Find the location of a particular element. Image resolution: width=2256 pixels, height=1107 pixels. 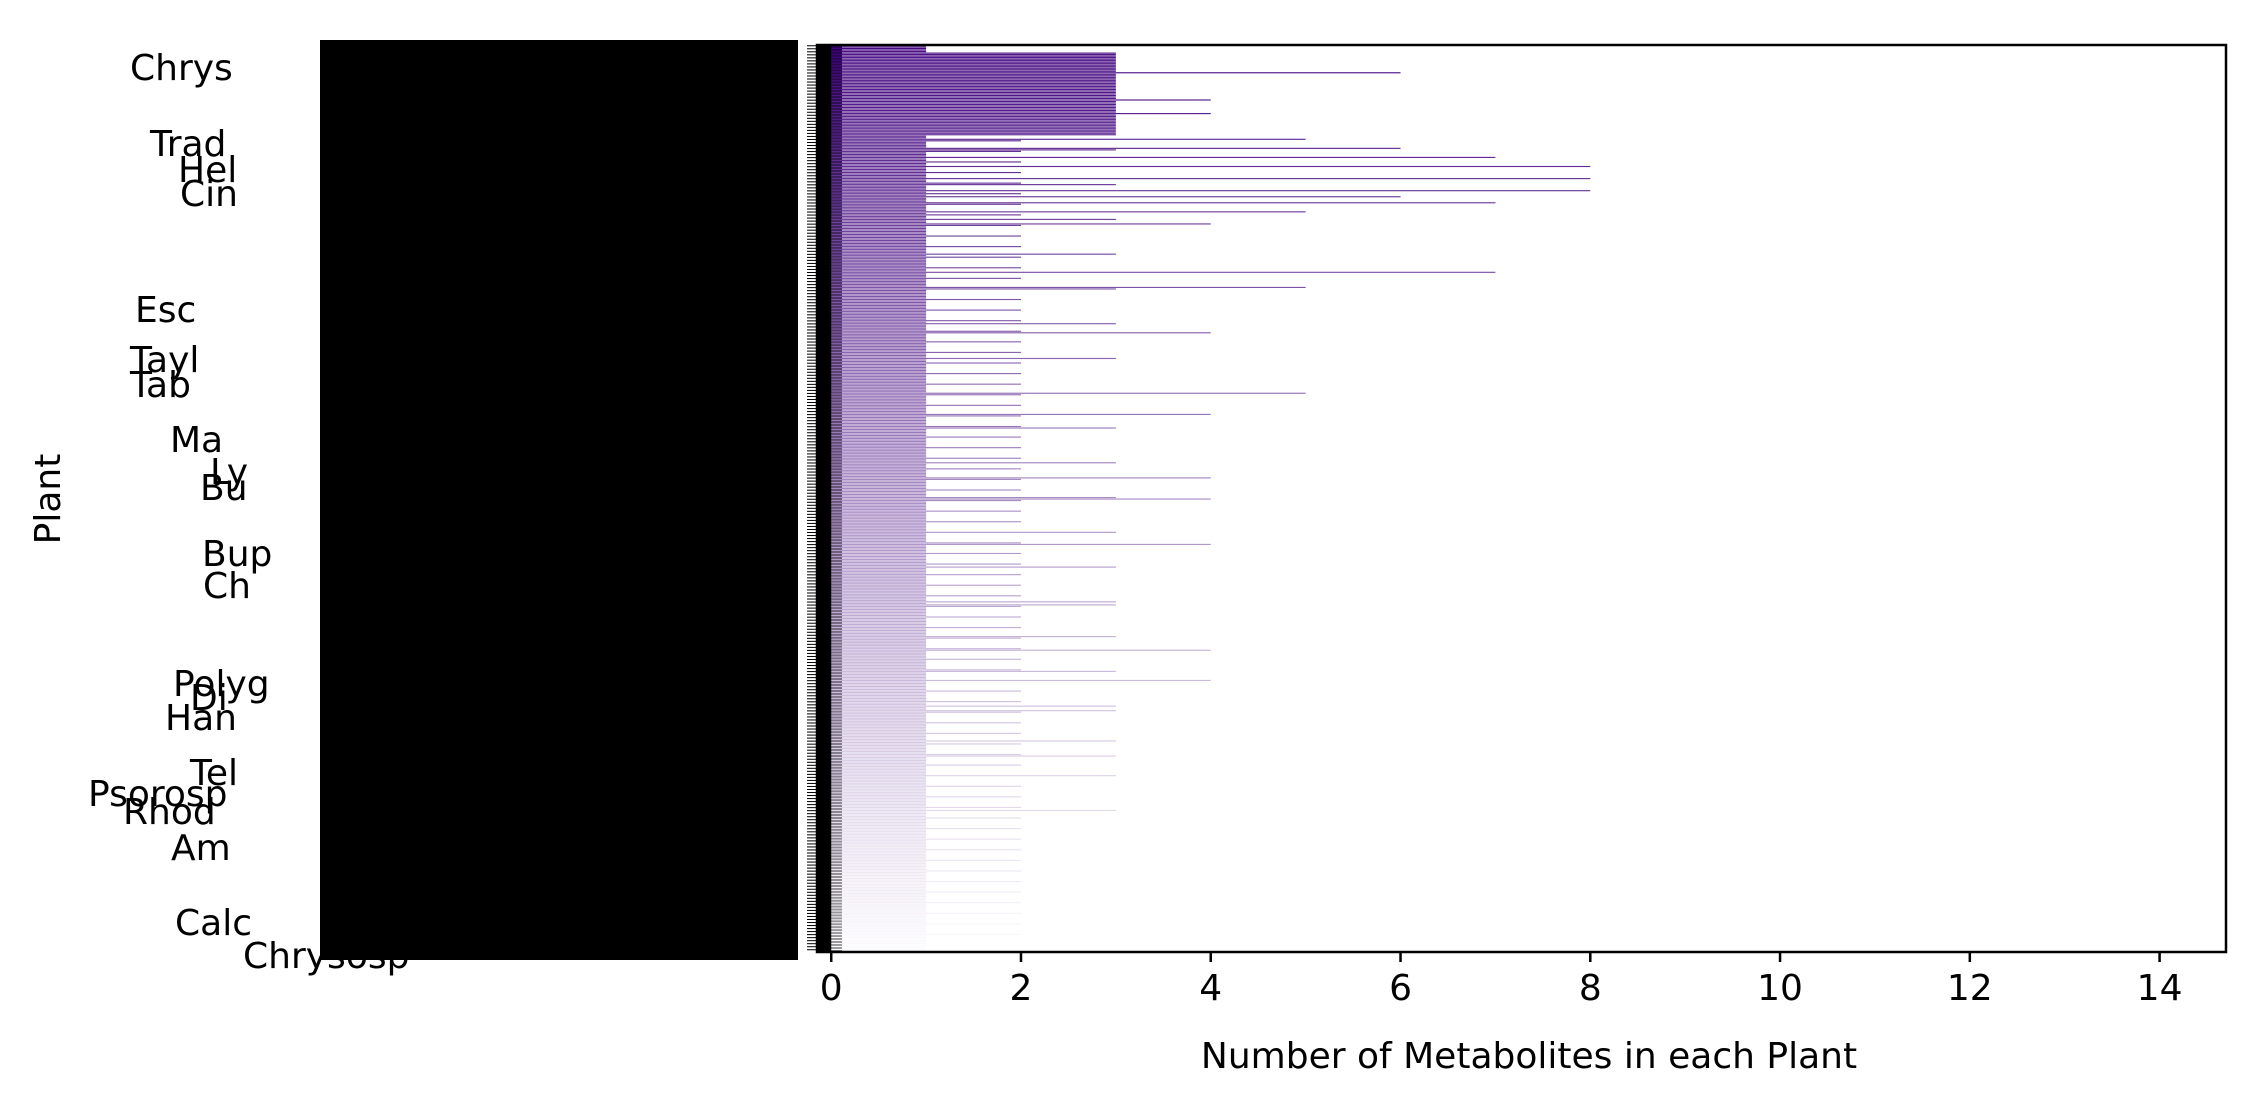

category-label: Chrys is located at coordinates (181, 68).